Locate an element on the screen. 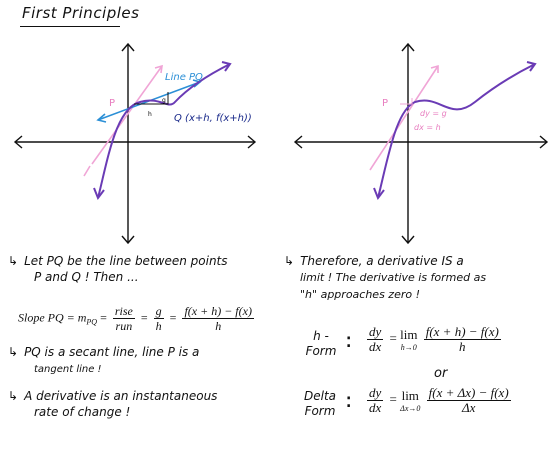  slope-sub: PQ is located at coordinates (92, 322).